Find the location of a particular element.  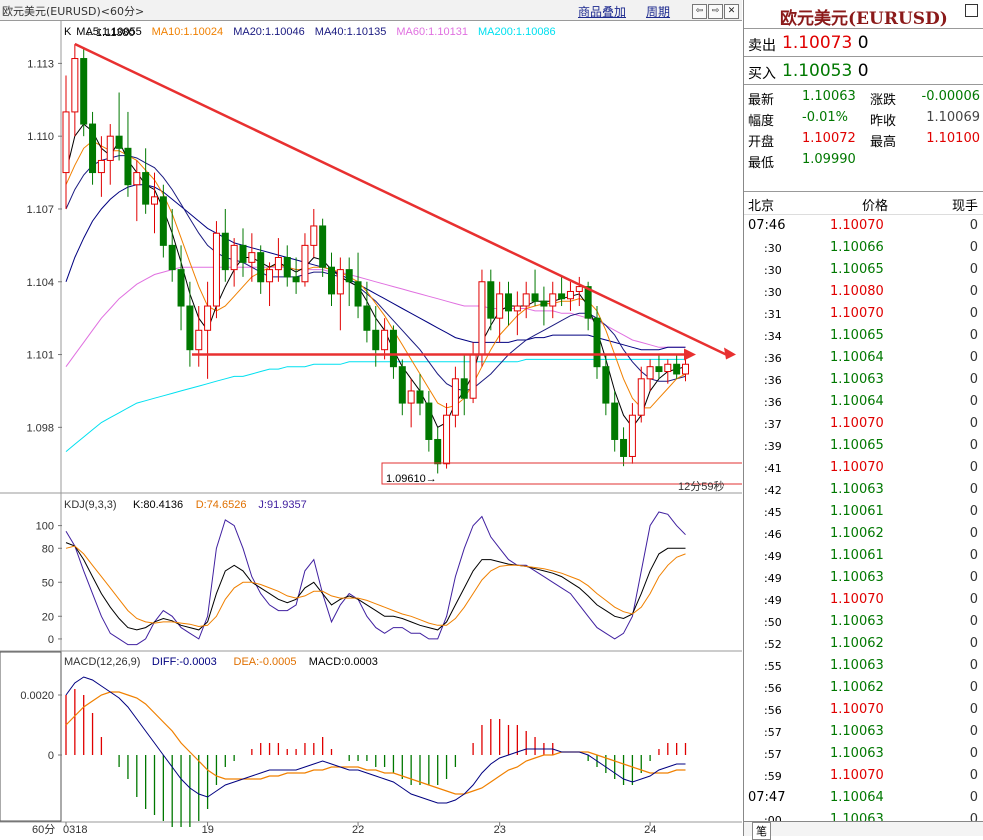

high-label: ←1.11380 is located at coordinates (110, 33).